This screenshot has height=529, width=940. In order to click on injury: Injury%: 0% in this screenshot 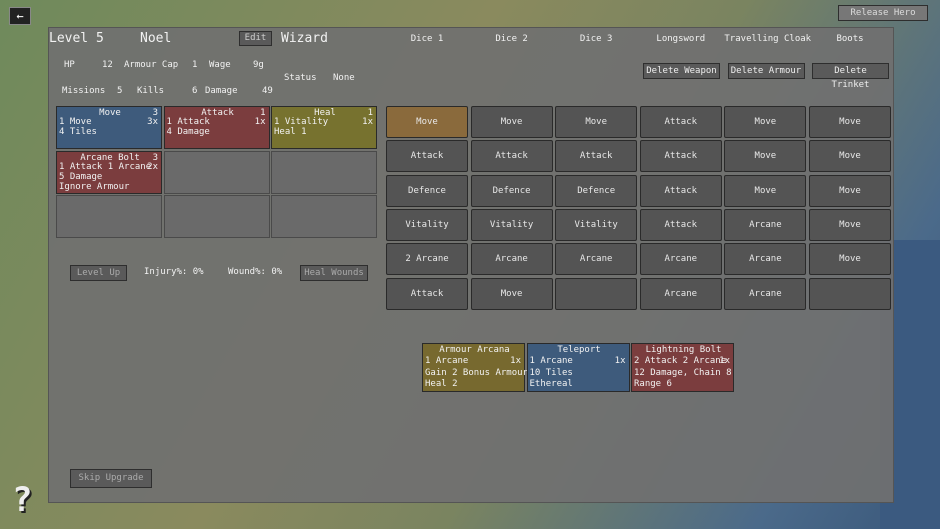, I will do `click(174, 272)`.